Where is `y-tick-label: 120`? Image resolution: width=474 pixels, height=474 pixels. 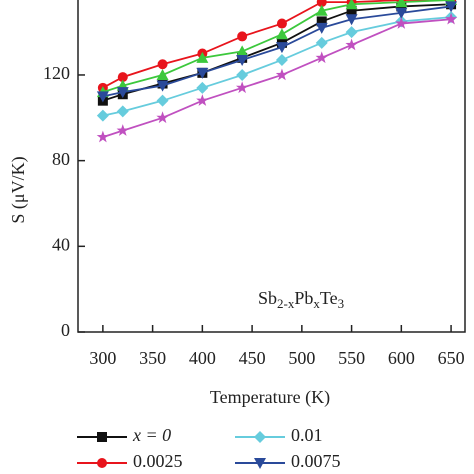 y-tick-label: 120 is located at coordinates (56, 73).